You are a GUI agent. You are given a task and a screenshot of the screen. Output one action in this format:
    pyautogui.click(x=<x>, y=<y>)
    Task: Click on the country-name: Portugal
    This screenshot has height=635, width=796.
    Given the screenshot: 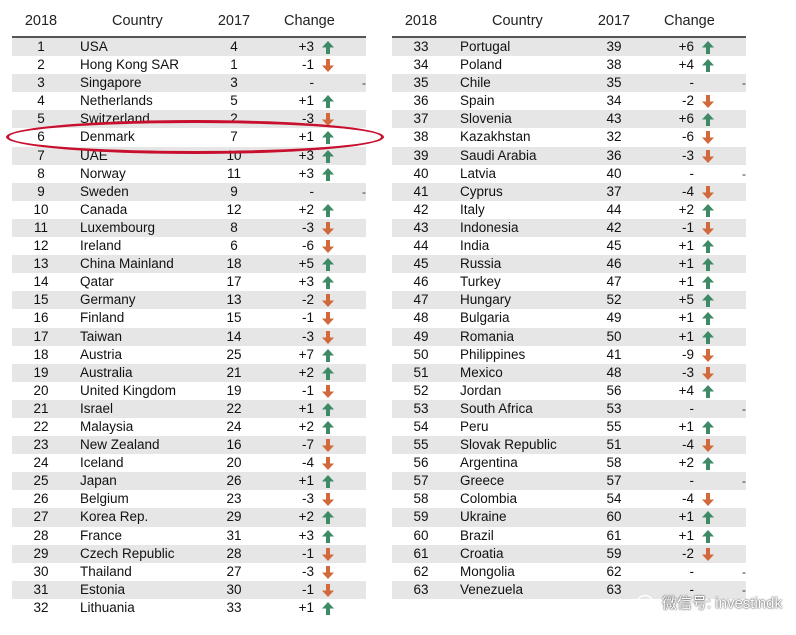 What is the action you would take?
    pyautogui.click(x=485, y=46)
    